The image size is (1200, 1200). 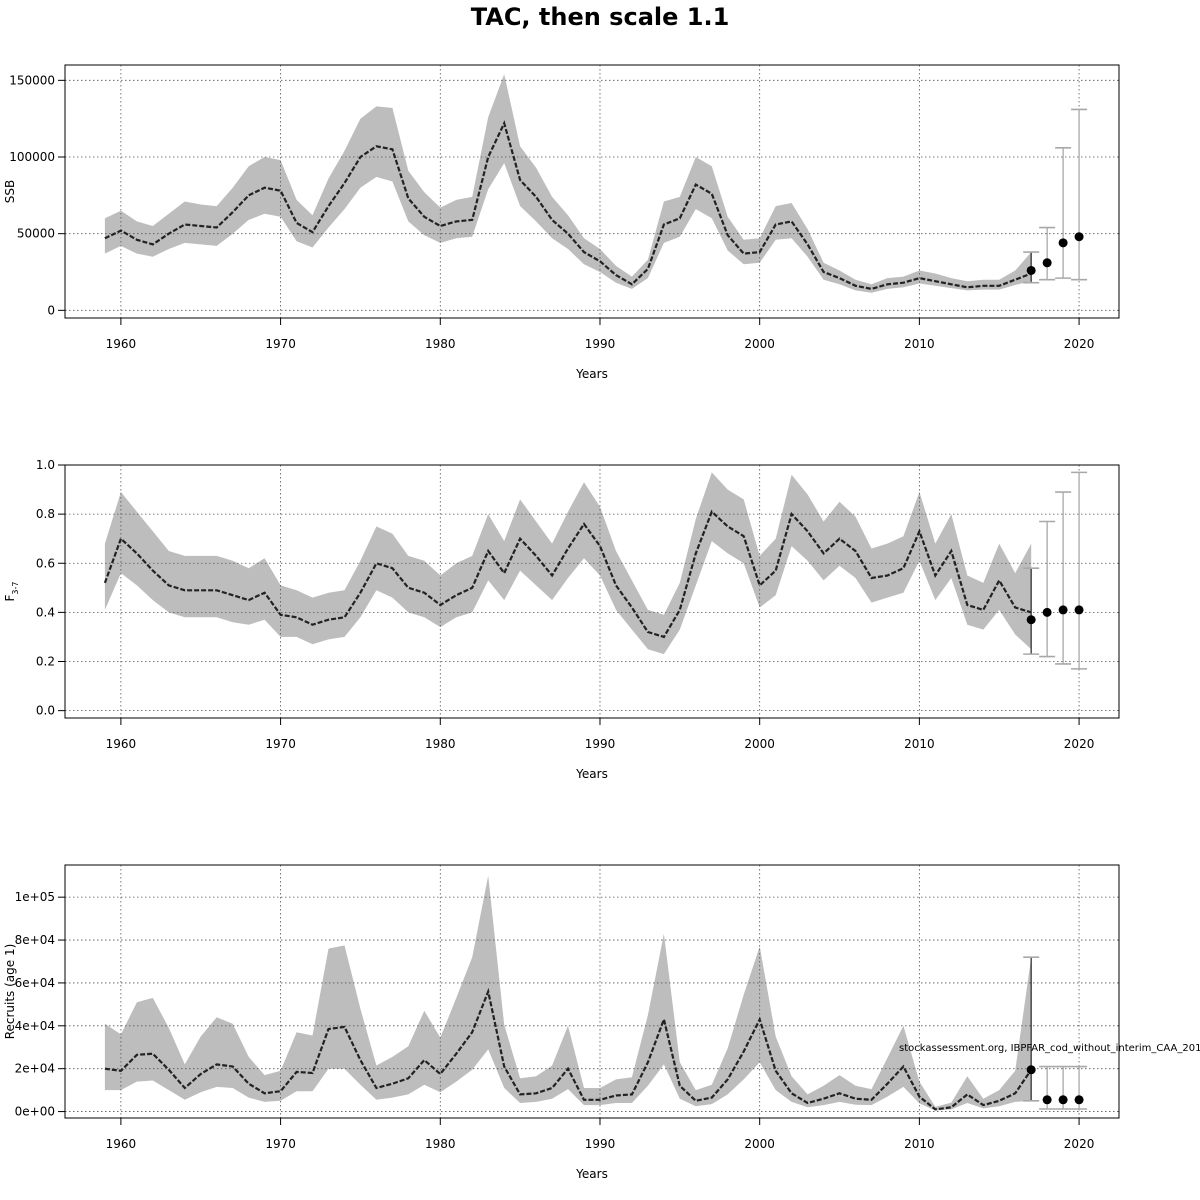 I want to click on y-tick-label: 0.8, so click(x=45, y=514).